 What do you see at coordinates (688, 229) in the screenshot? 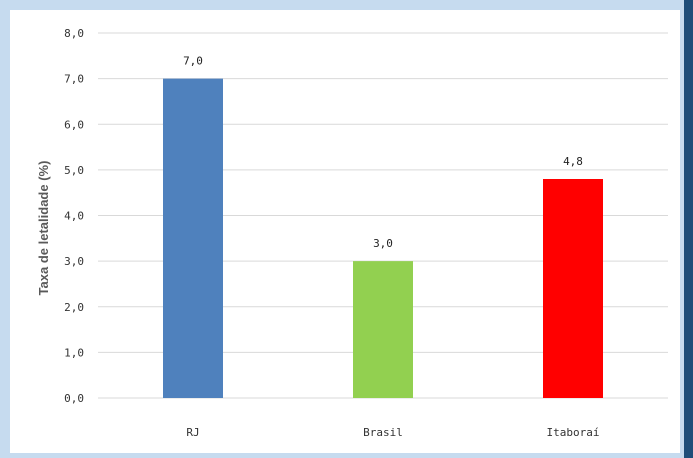
I see `frame-edge` at bounding box center [688, 229].